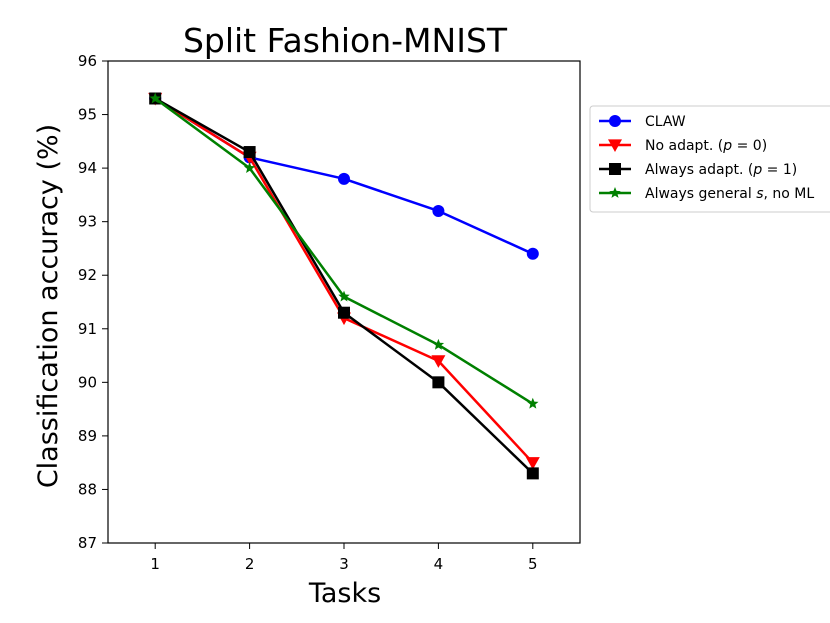  I want to click on legend-label: CLAW, so click(665, 122).